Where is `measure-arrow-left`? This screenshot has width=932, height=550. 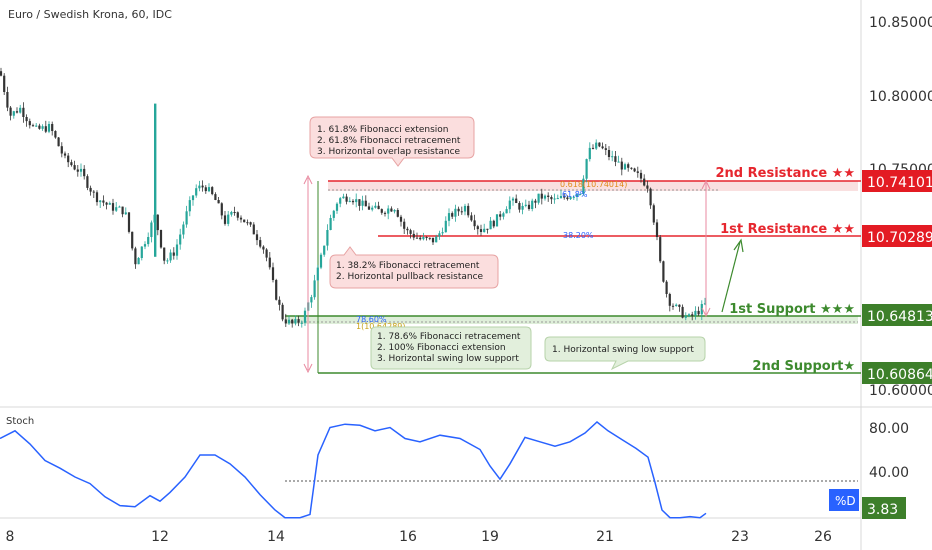 measure-arrow-left is located at coordinates (308, 274).